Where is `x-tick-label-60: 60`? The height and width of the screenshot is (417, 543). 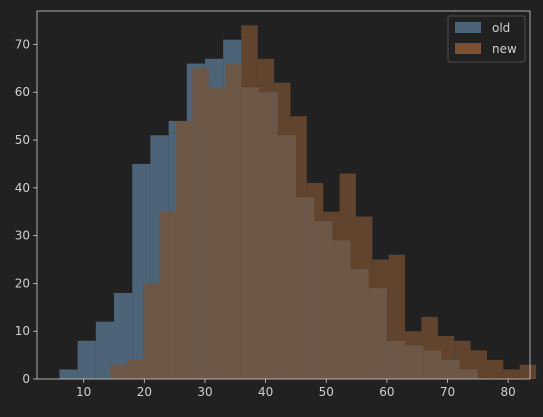 x-tick-label-60: 60 is located at coordinates (386, 392).